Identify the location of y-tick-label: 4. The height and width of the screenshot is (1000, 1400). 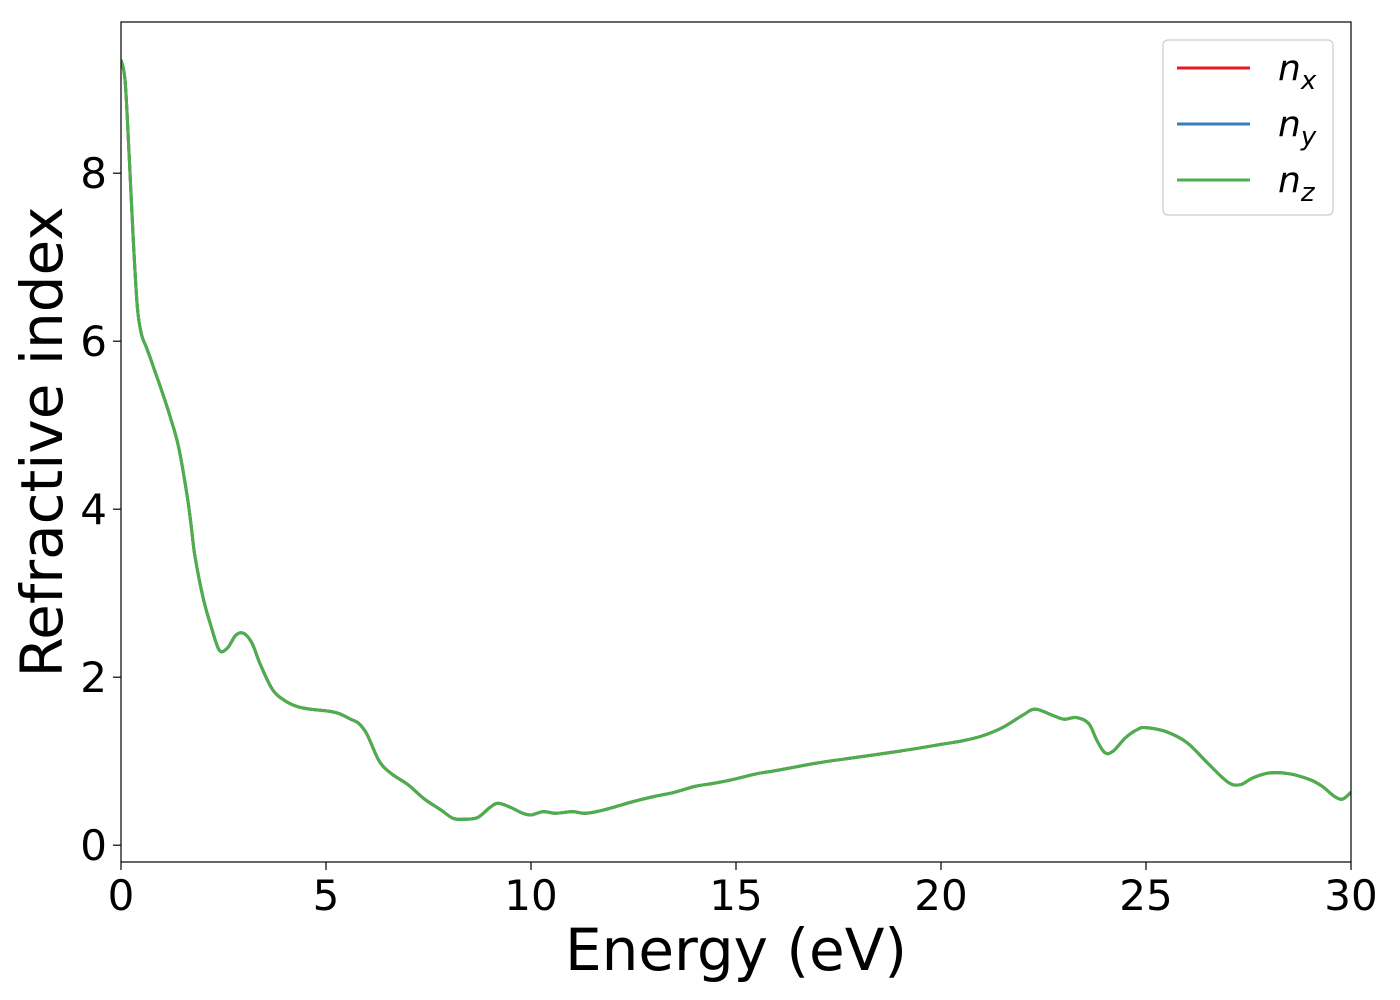
(93, 509).